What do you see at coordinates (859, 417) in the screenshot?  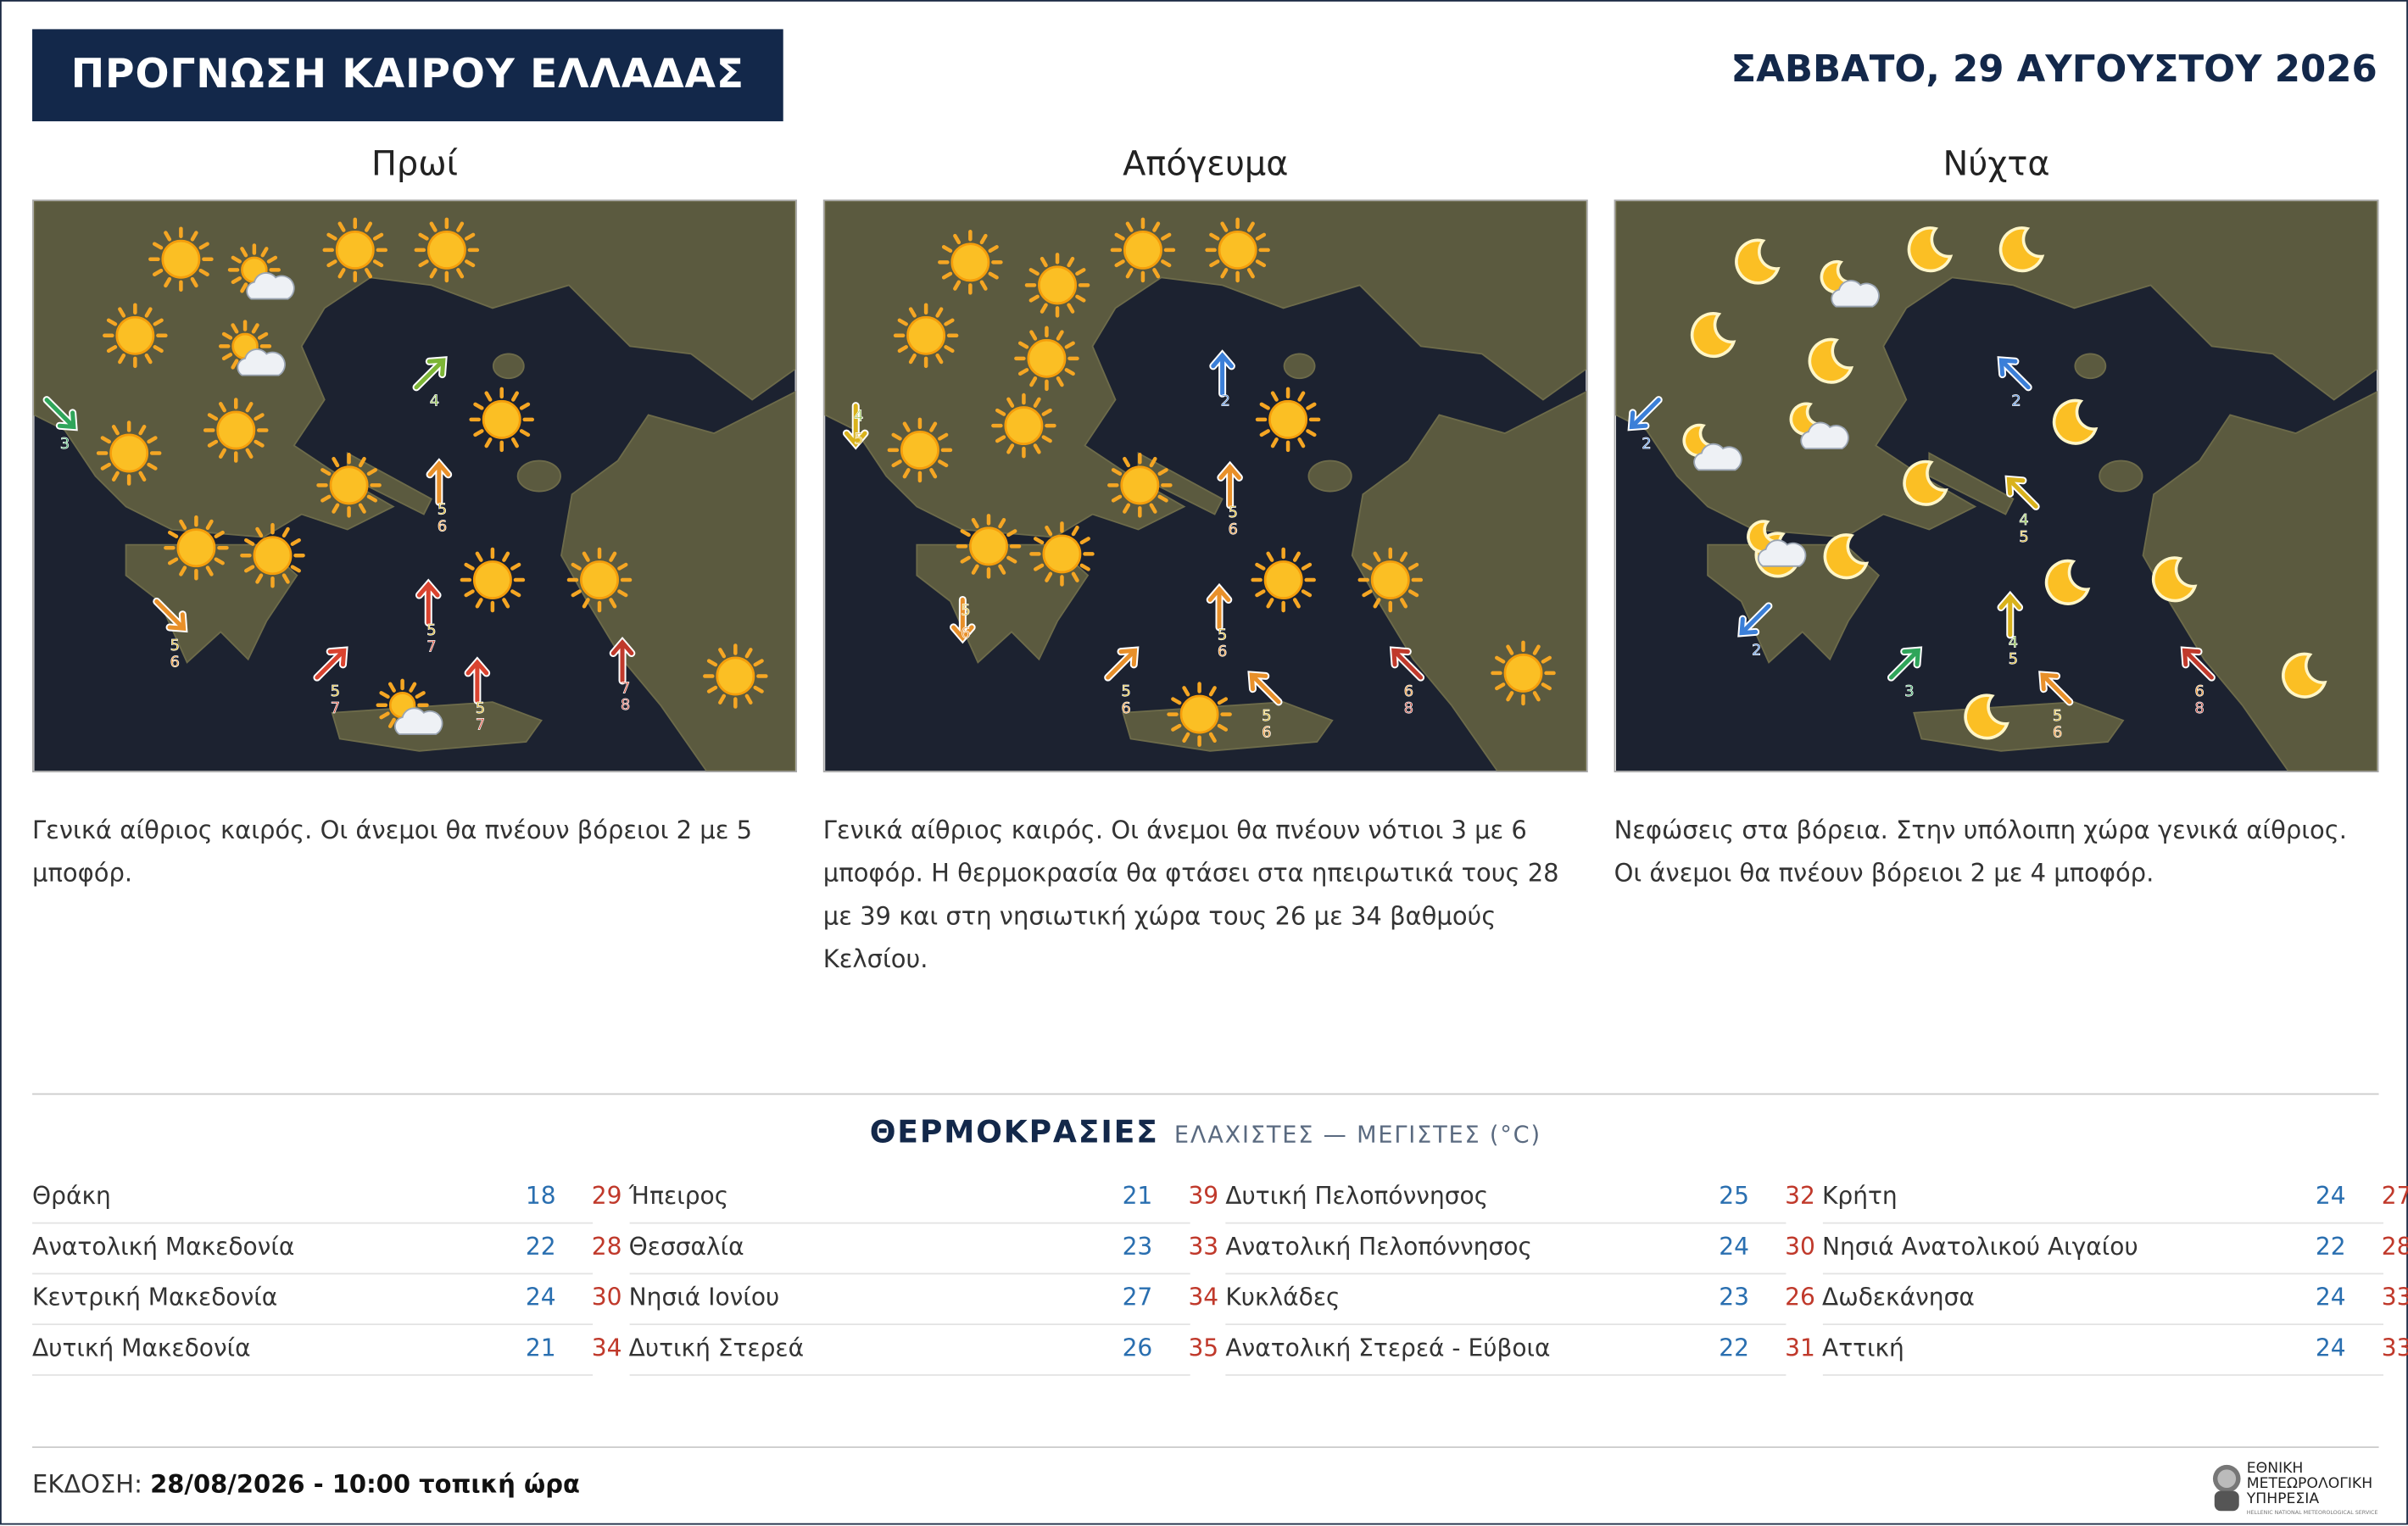 I see `wind-force: 4` at bounding box center [859, 417].